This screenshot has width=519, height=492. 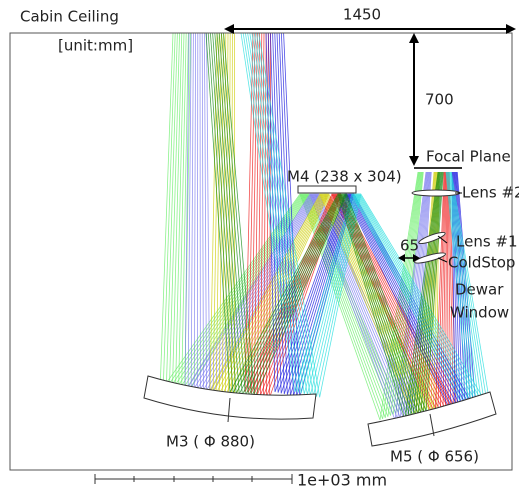 What do you see at coordinates (434, 457) in the screenshot?
I see `m5-label: M5 ( Φ 656)` at bounding box center [434, 457].